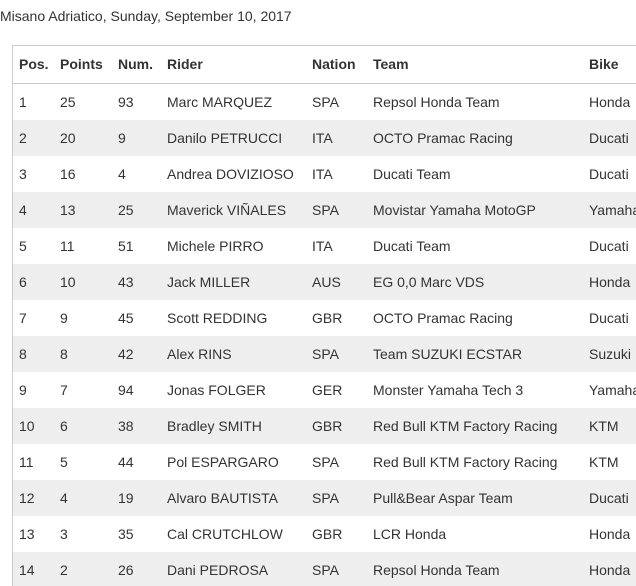 The image size is (636, 586). Describe the element at coordinates (222, 498) in the screenshot. I see `table-cell: Alvaro BAUTISTA` at that location.